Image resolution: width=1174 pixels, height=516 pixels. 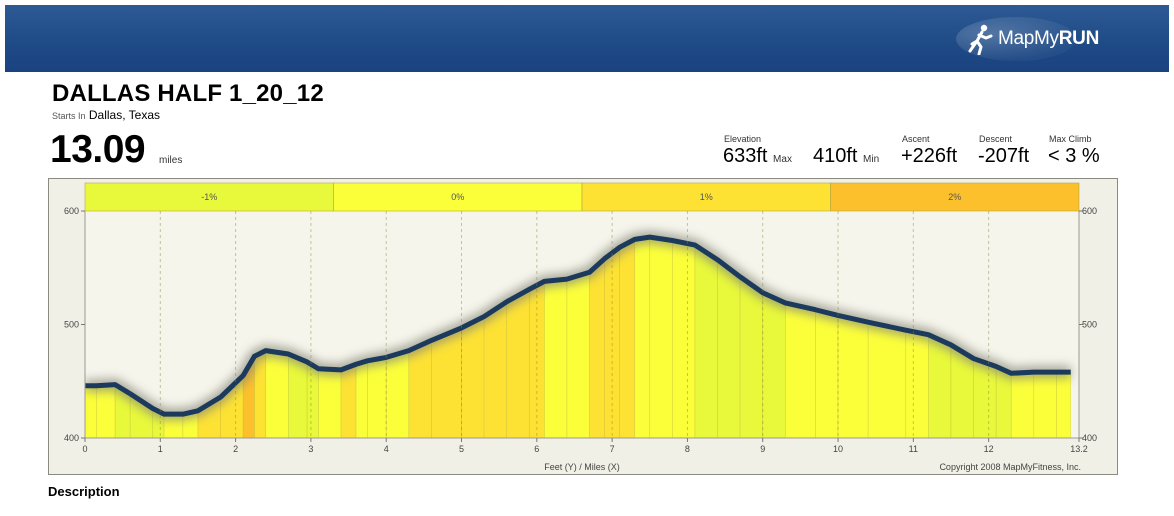 I want to click on runner-icon, so click(x=980, y=39).